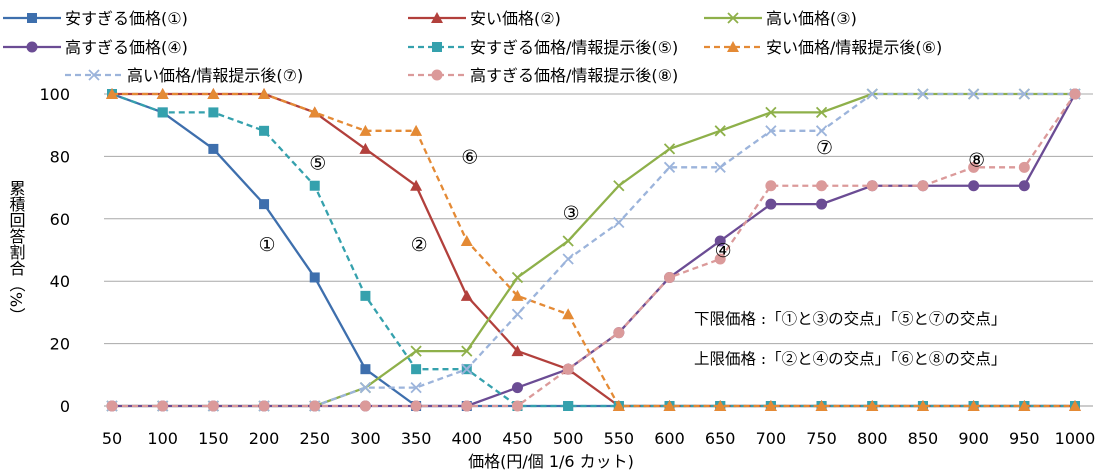  What do you see at coordinates (365, 438) in the screenshot?
I see `x-tick-label: 300` at bounding box center [365, 438].